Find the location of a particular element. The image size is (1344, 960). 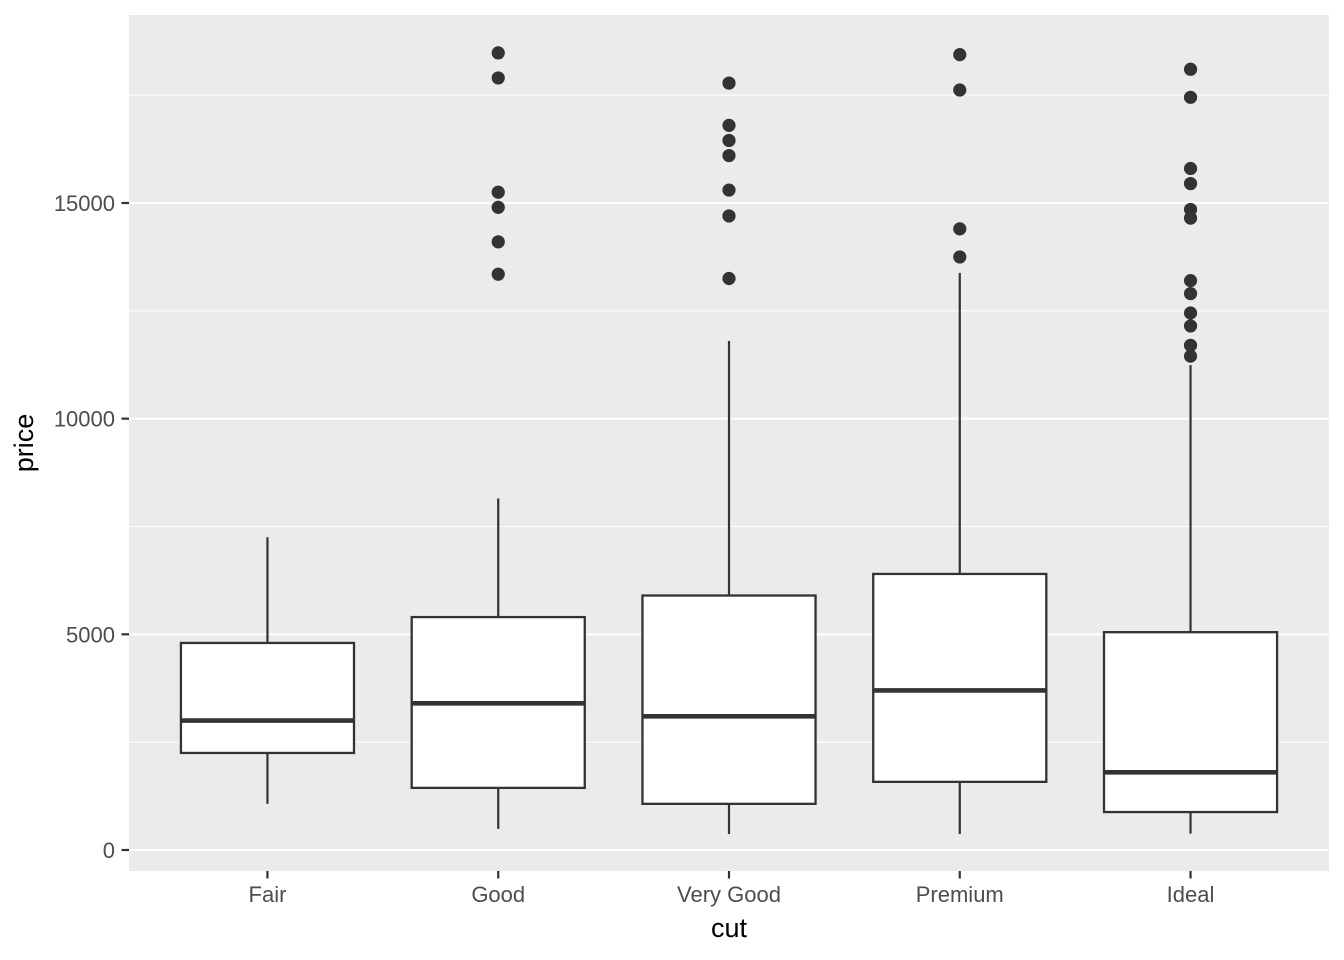

x-axis-title: cut is located at coordinates (729, 928).